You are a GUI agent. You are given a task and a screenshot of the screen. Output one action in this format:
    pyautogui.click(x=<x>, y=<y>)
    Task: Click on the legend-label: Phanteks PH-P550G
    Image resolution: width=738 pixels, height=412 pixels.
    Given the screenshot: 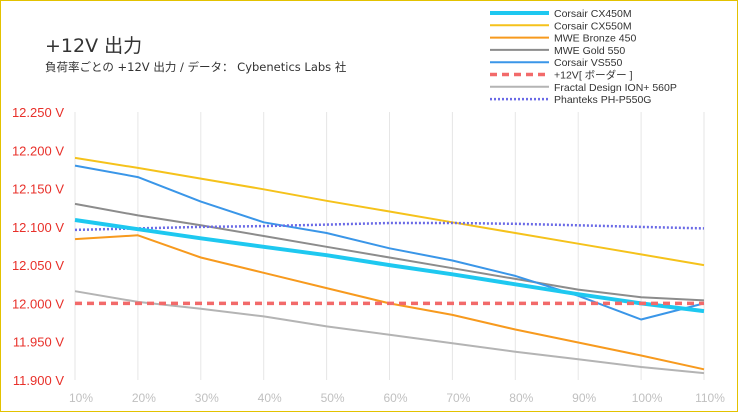 What is the action you would take?
    pyautogui.click(x=602, y=100)
    